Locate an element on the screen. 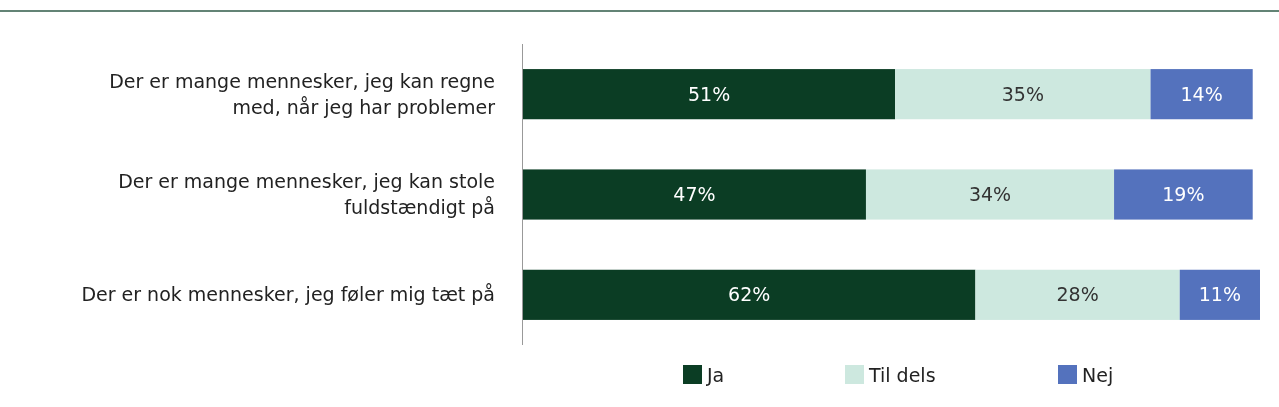  y-tick-label: Der er mange mennesker, jeg kan regne med, når jeg har problemer is located at coordinates (302, 93).